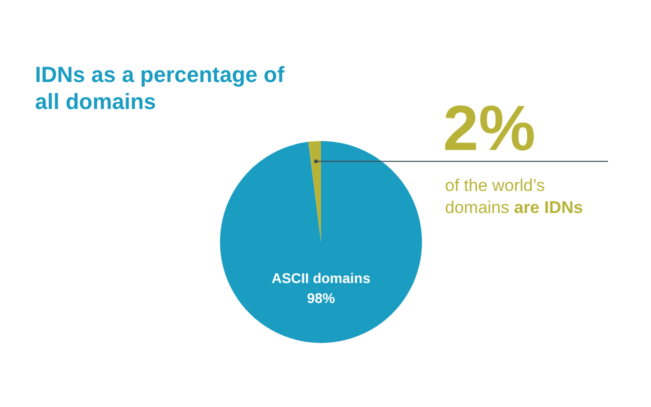 The height and width of the screenshot is (407, 651). Describe the element at coordinates (160, 88) in the screenshot. I see `chart-title: IDNs as a percentage of all domains` at that location.